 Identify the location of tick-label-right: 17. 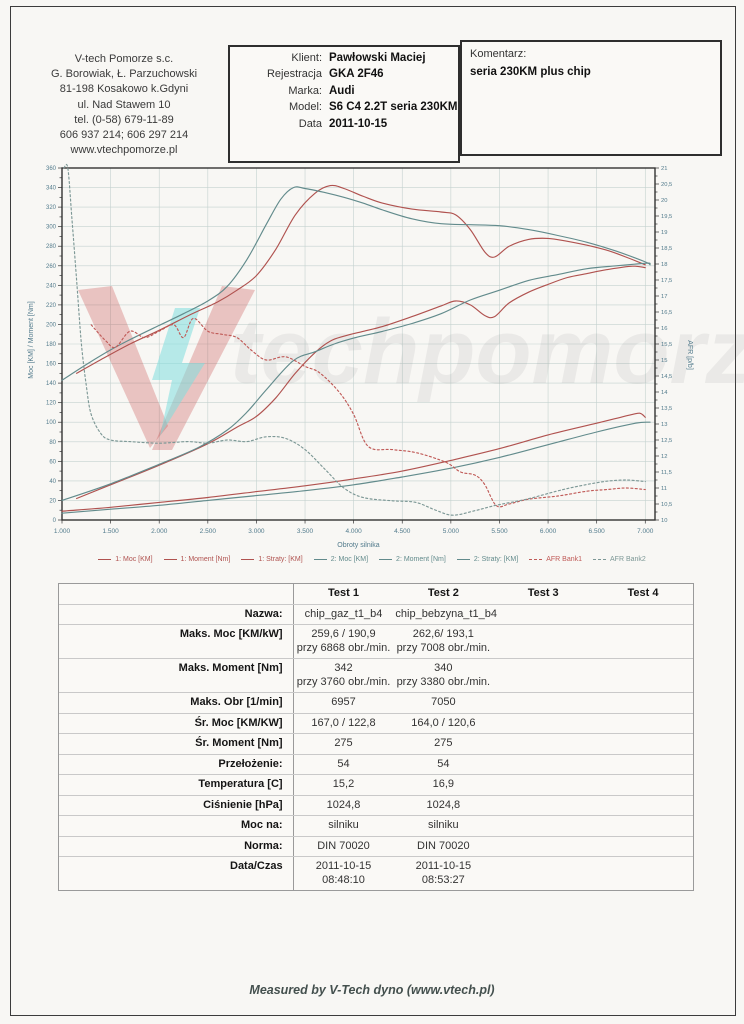
(664, 297).